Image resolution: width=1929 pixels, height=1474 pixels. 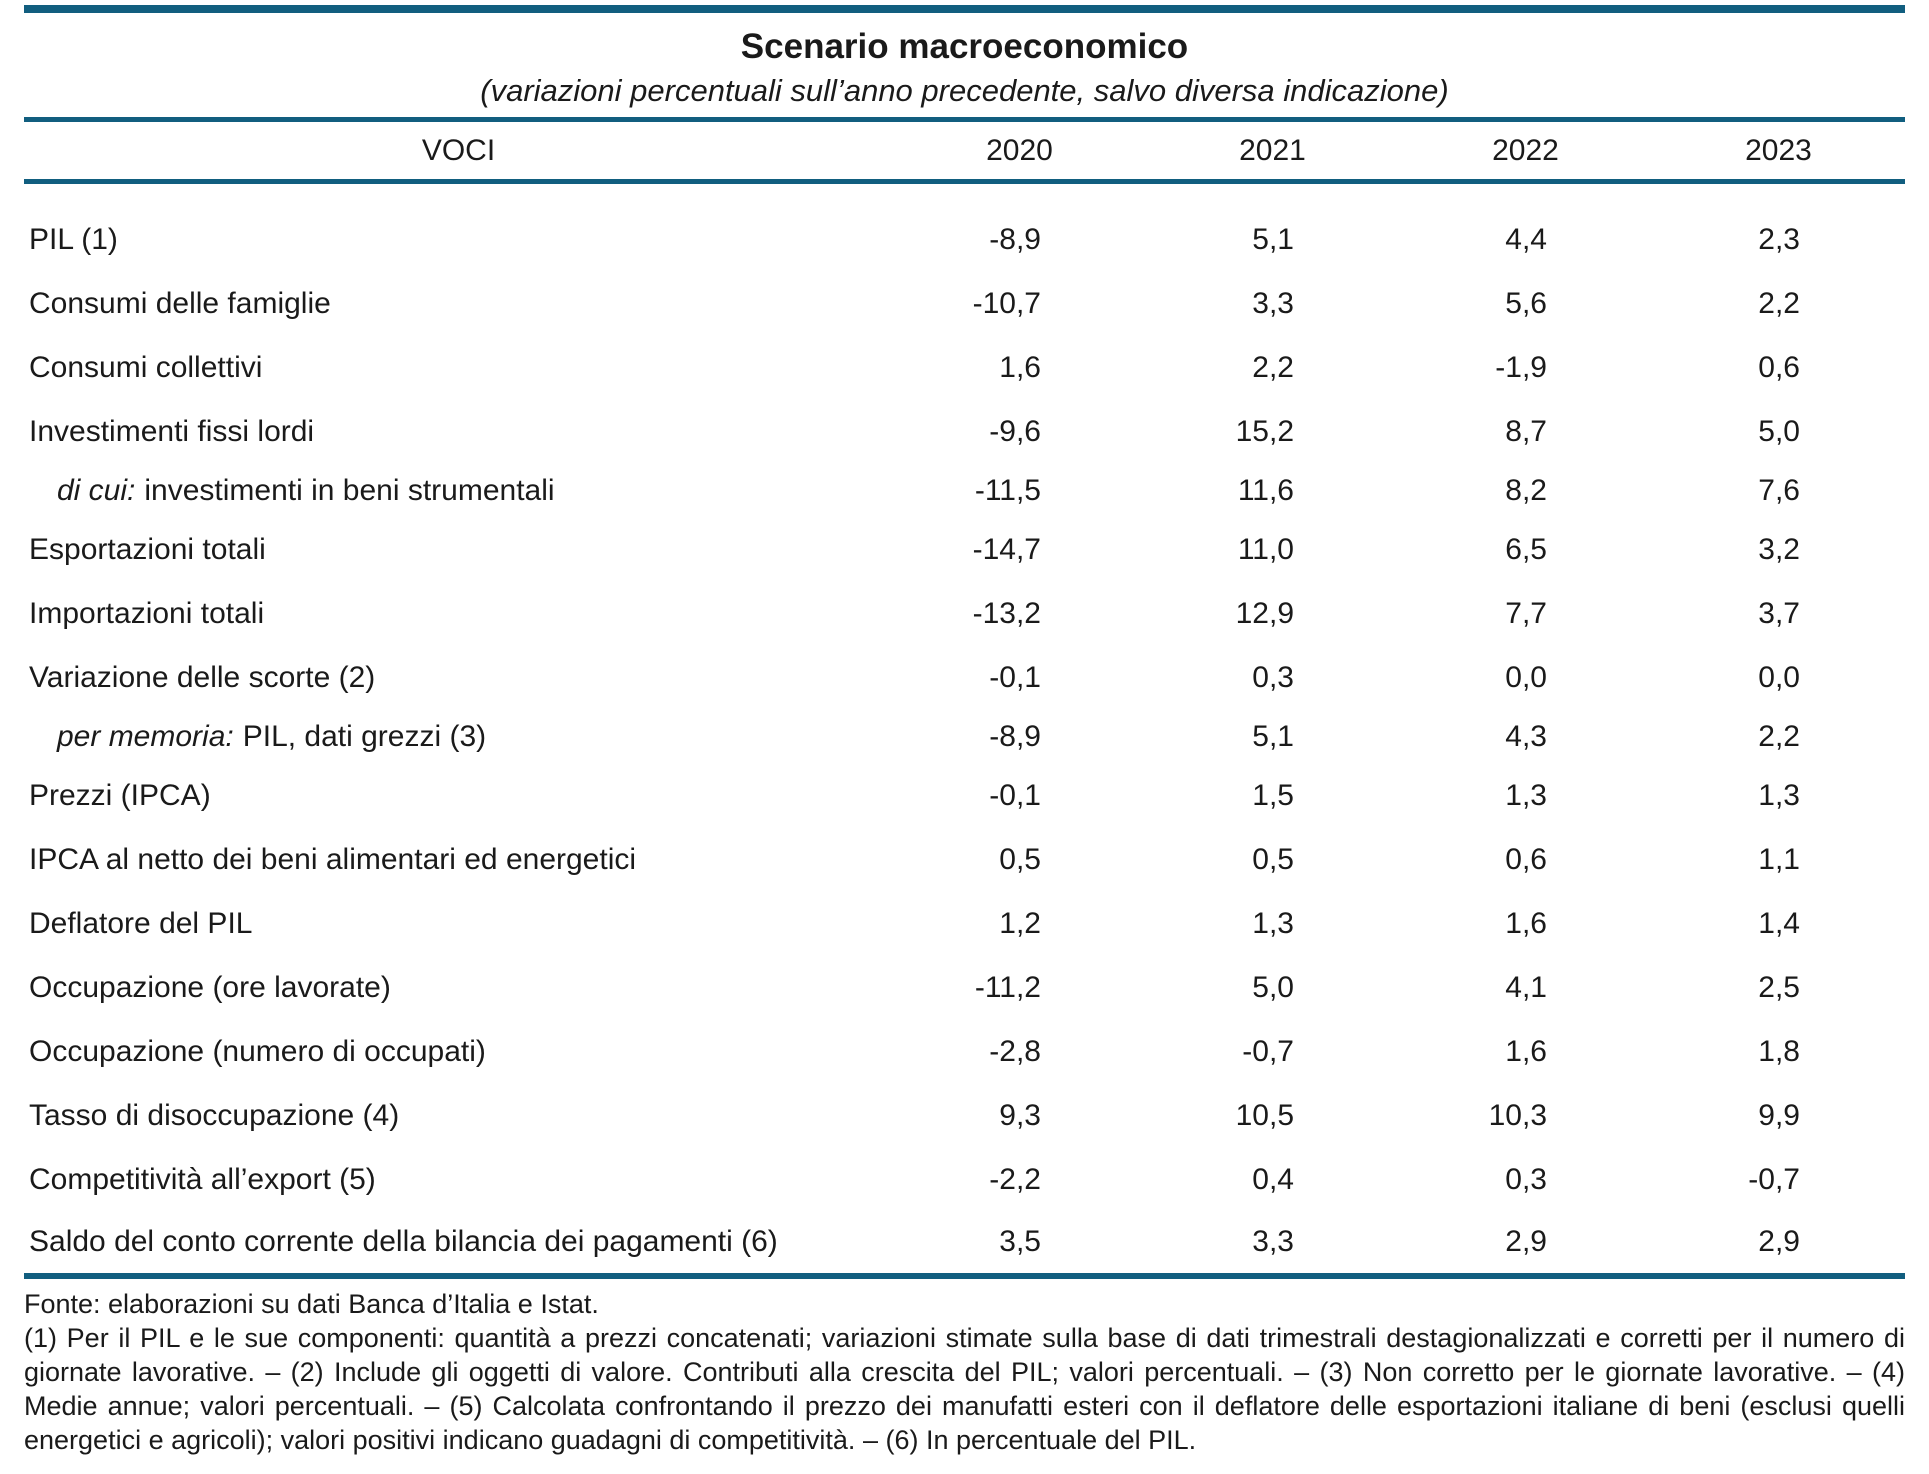 I want to click on row-label-text: Prezzi (IPCA), so click(x=120, y=795).